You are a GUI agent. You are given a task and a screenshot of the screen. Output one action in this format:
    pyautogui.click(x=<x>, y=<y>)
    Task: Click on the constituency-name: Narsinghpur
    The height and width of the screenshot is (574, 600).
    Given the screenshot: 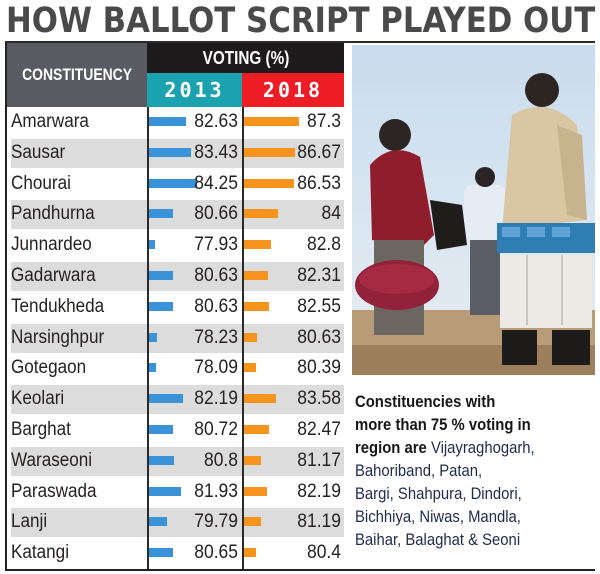 What is the action you would take?
    pyautogui.click(x=58, y=337)
    